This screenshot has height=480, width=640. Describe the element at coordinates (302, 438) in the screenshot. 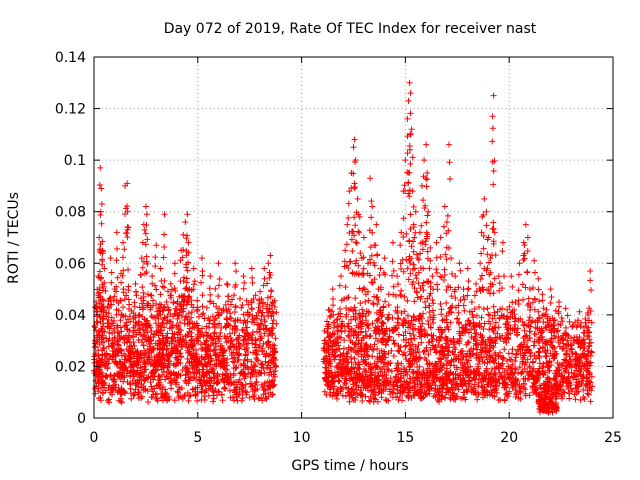

I see `x-tick-label: 10` at that location.